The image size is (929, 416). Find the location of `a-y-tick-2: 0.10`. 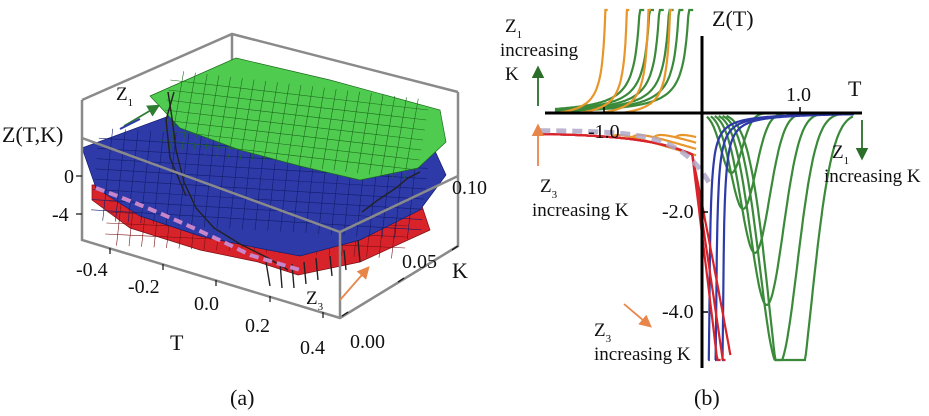

a-y-tick-2: 0.10 is located at coordinates (469, 188).